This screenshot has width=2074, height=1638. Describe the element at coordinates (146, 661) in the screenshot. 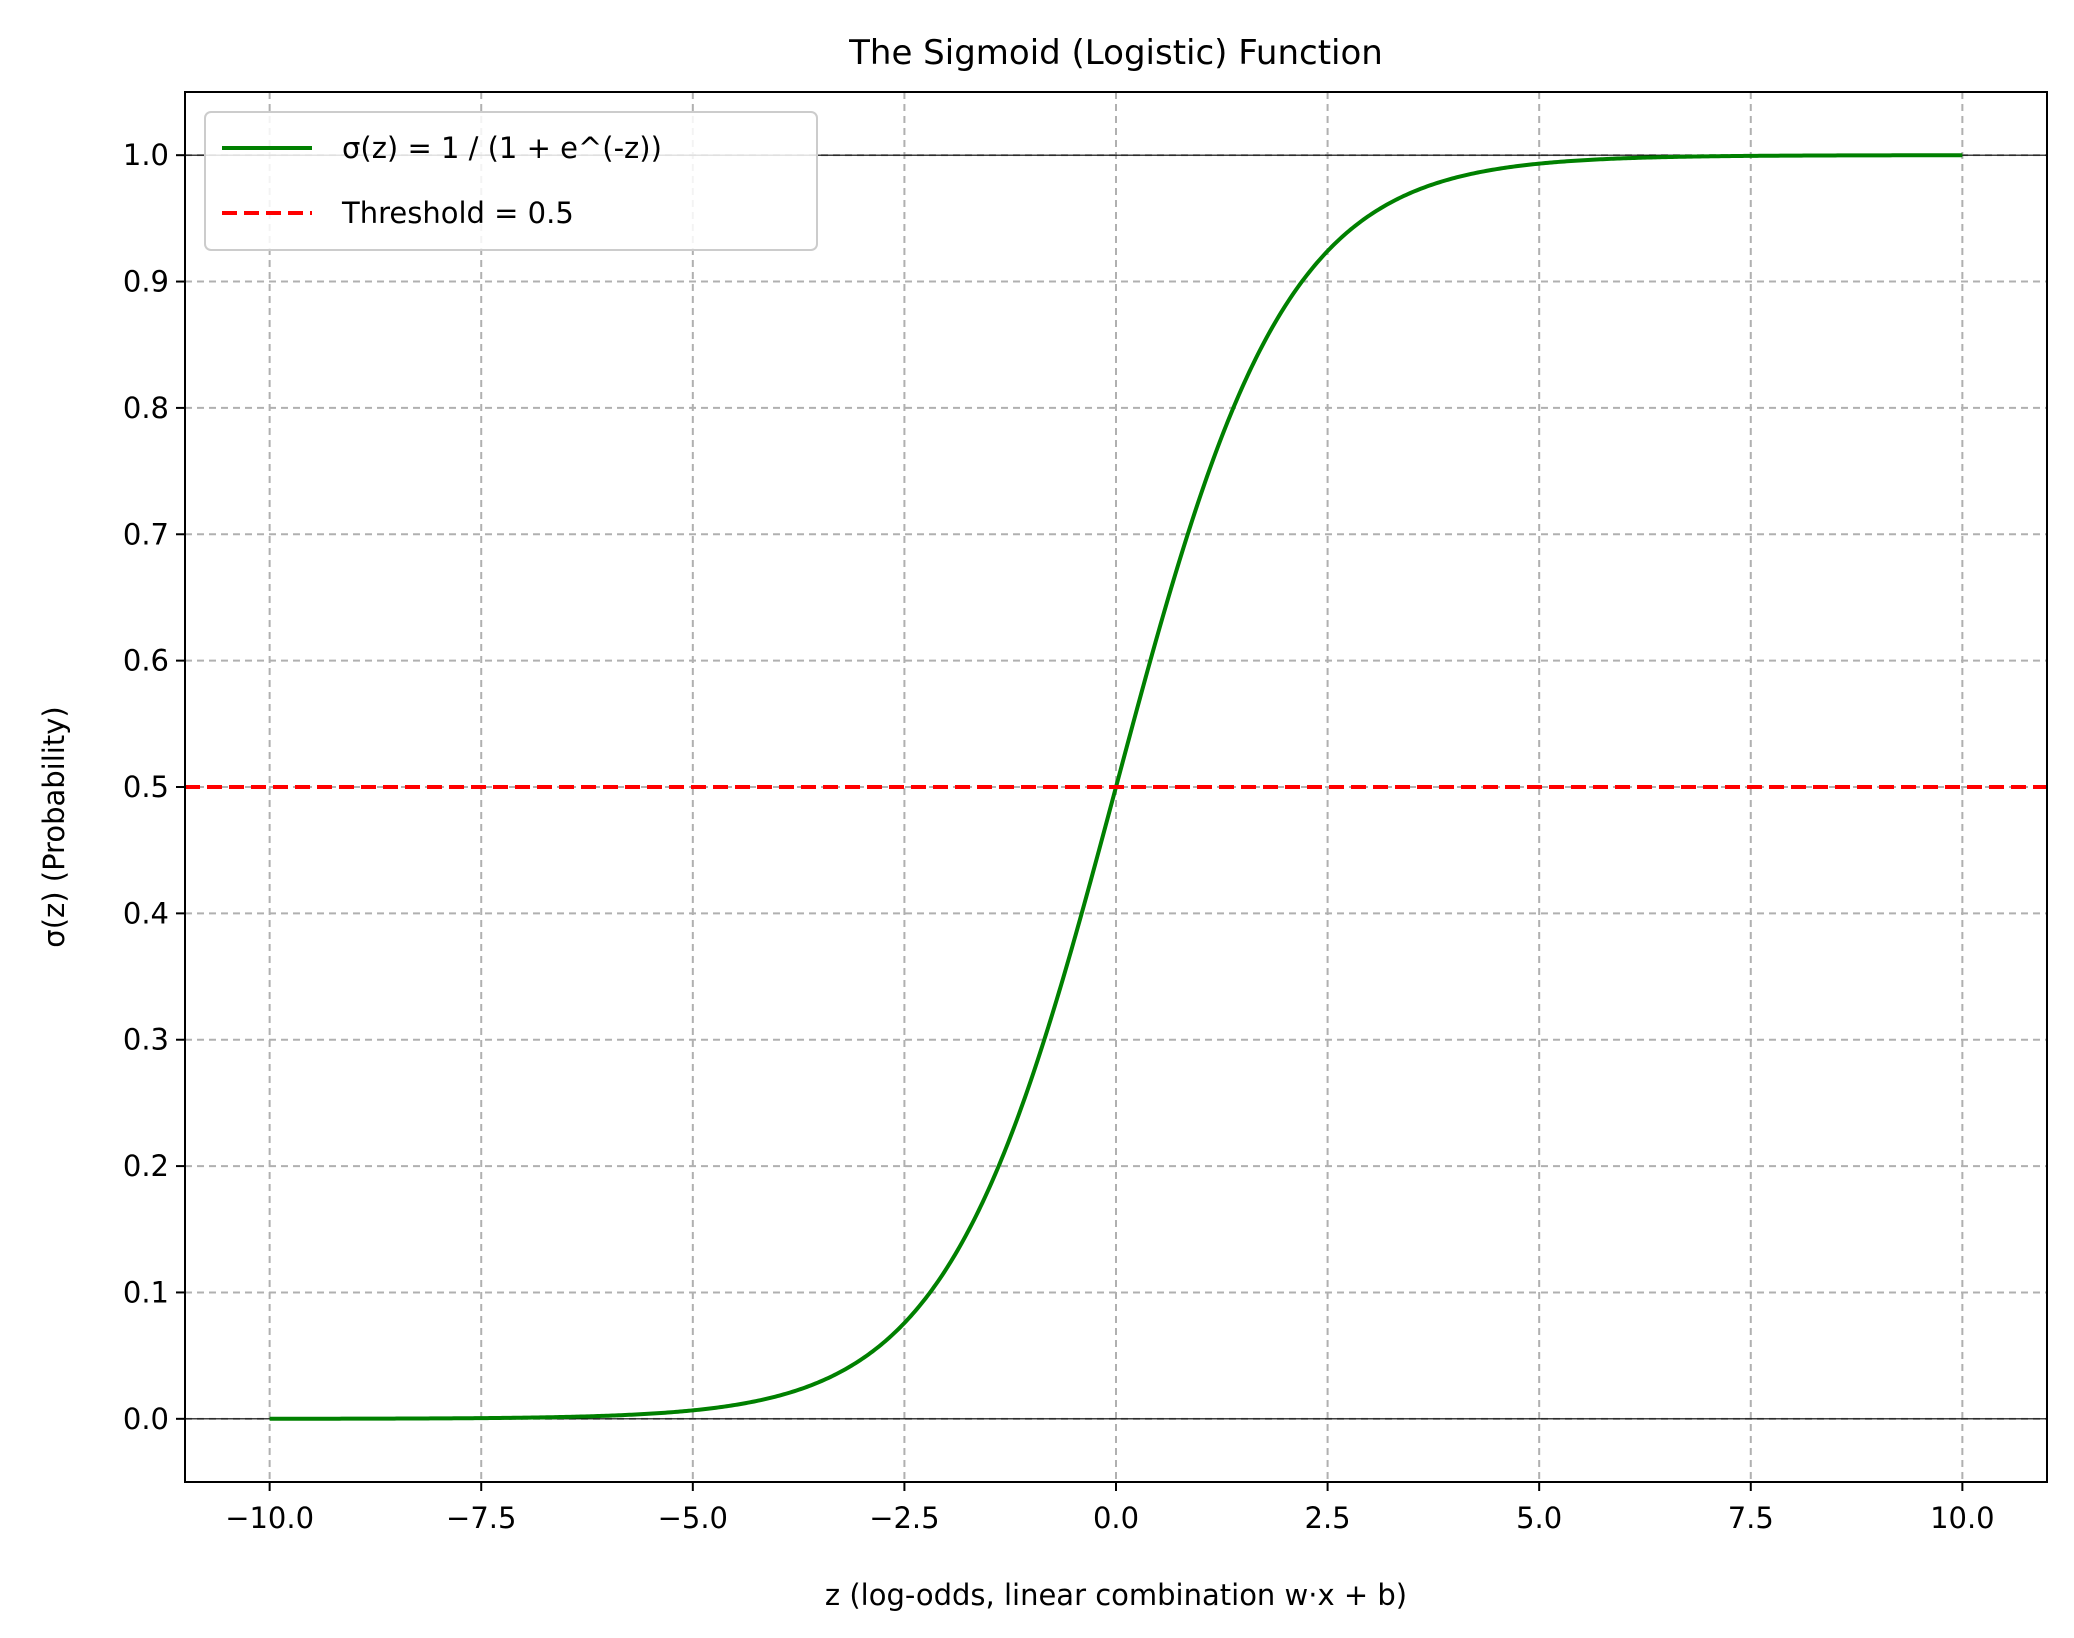

I see `y-tick-label: 0.6` at that location.